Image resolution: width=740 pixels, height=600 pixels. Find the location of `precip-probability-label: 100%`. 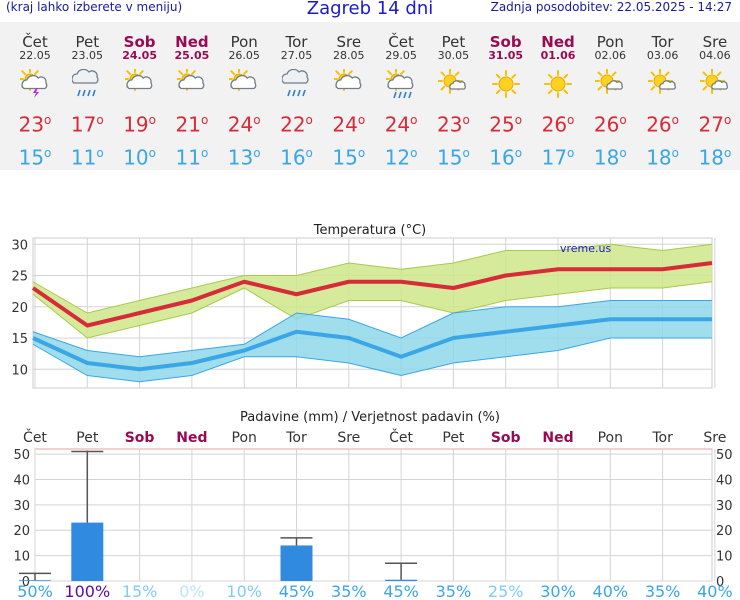

precip-probability-label: 100% is located at coordinates (87, 591).